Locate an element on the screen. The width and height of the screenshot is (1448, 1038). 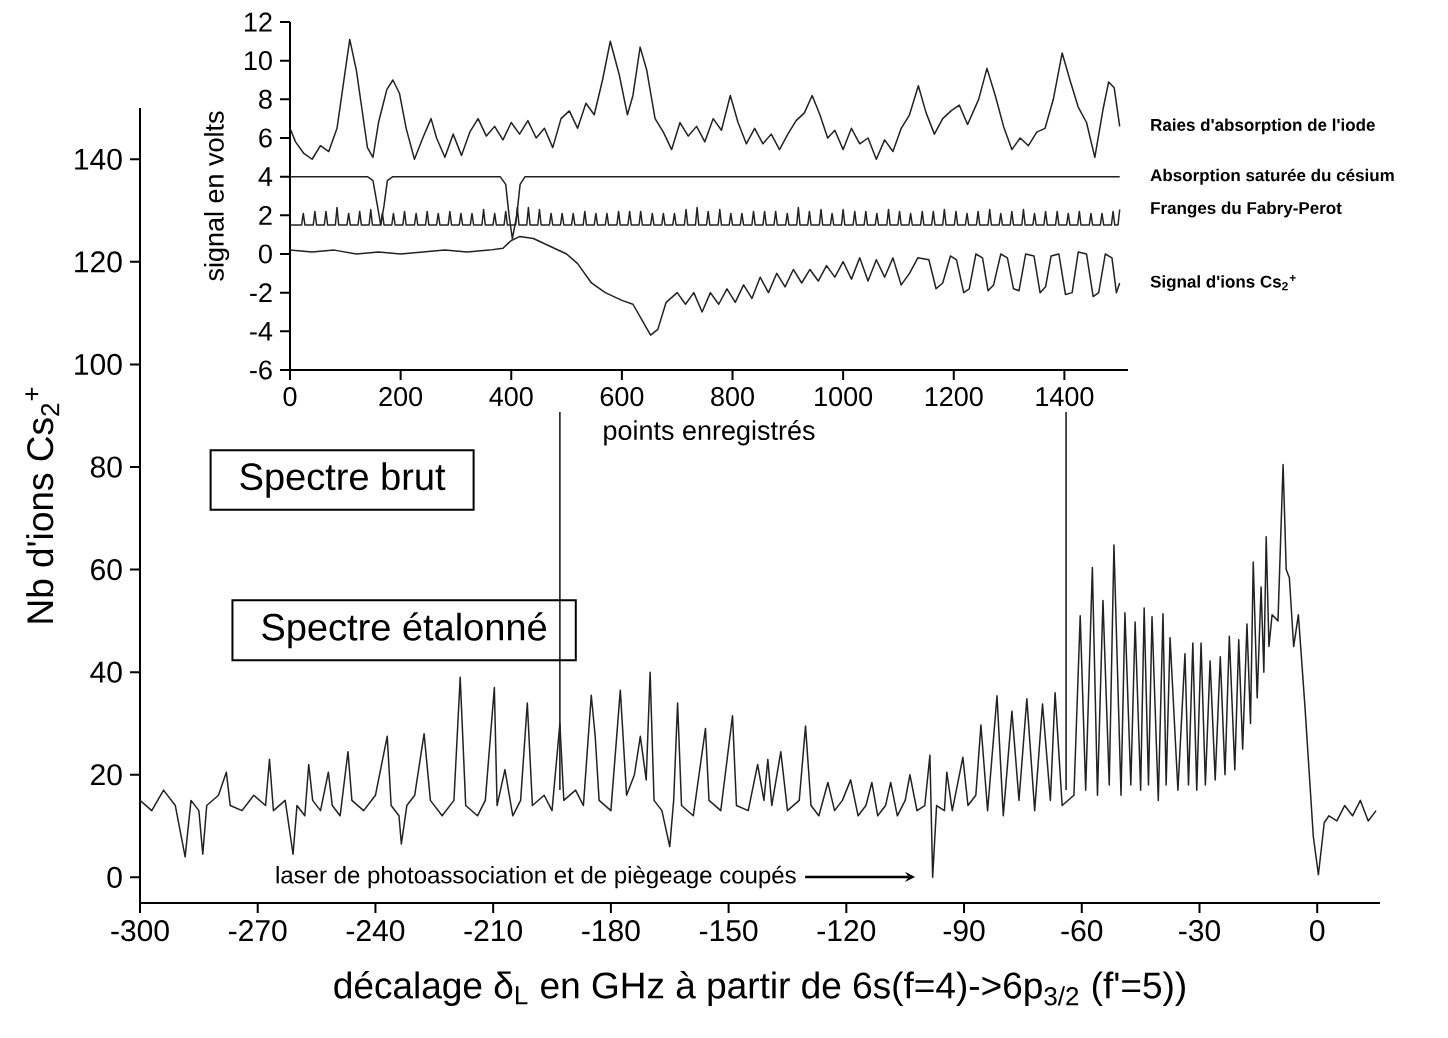
x-tick-label: 1000 is located at coordinates (844, 397).